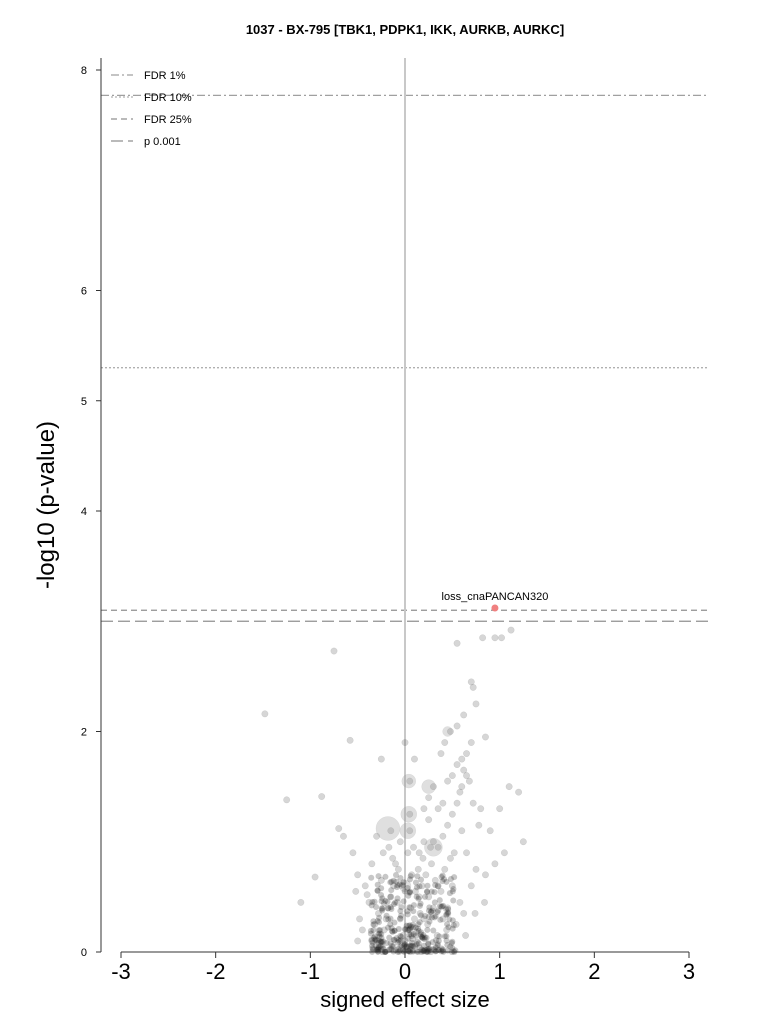 The image size is (768, 1024). I want to click on y-tick-label: 2, so click(84, 733).